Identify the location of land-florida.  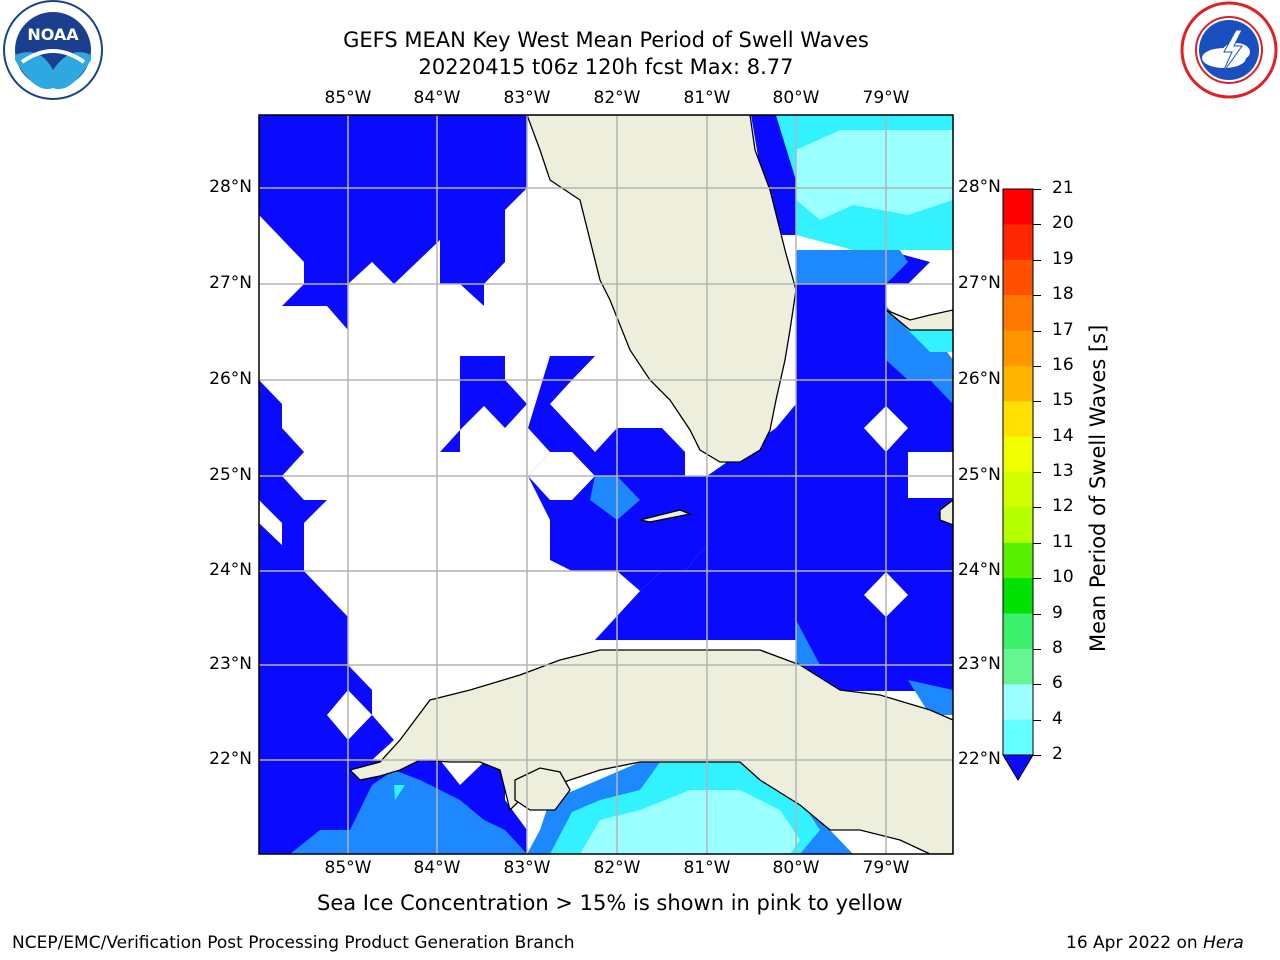
(661, 289).